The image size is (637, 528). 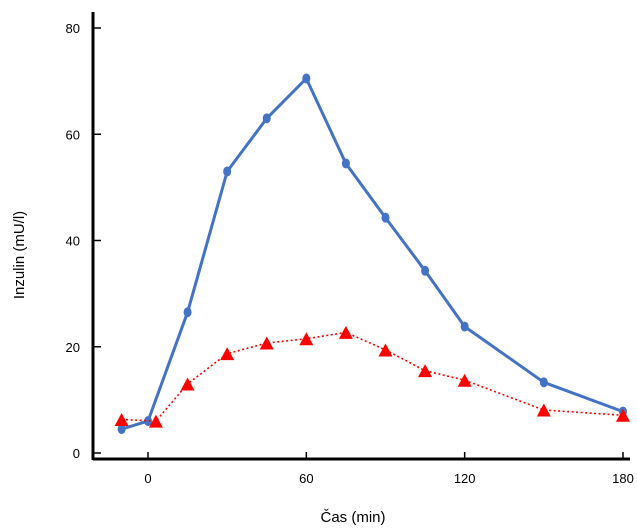 What do you see at coordinates (465, 478) in the screenshot?
I see `x-tick-label: 120` at bounding box center [465, 478].